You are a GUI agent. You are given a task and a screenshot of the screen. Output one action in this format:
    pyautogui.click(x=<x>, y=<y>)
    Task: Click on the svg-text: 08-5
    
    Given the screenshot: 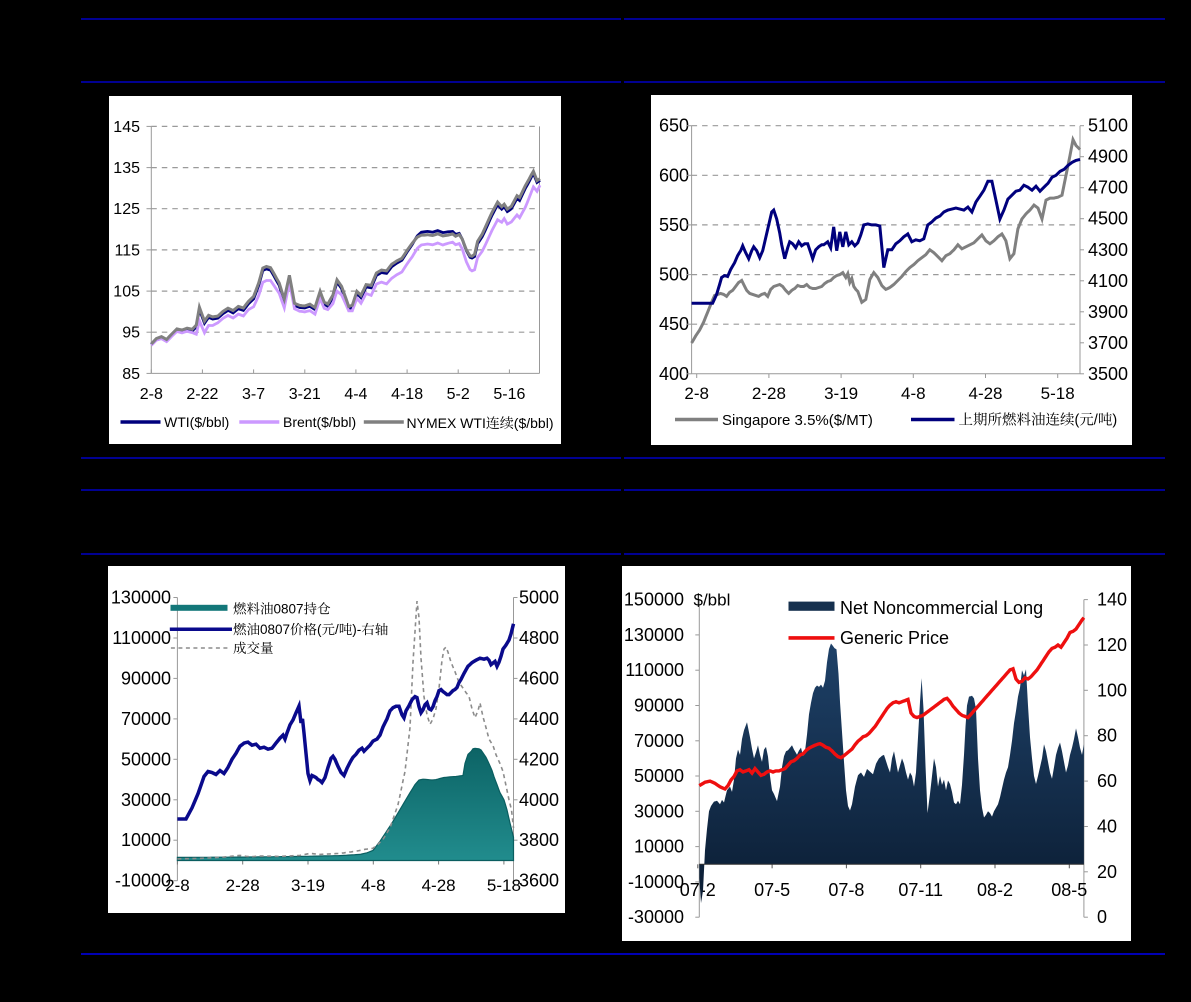 What is the action you would take?
    pyautogui.click(x=1069, y=890)
    